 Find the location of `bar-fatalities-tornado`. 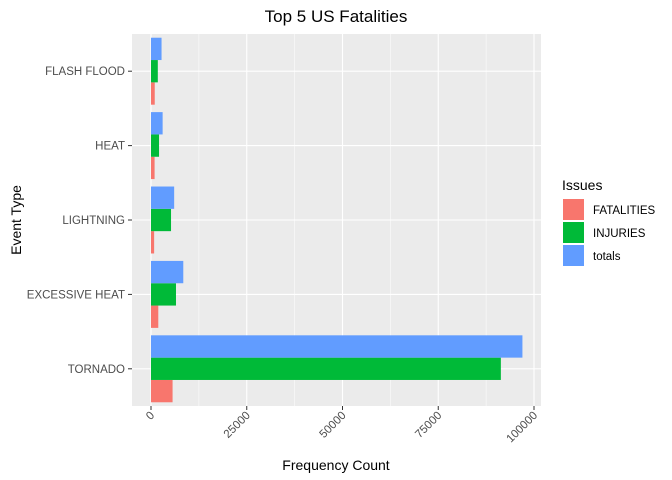

bar-fatalities-tornado is located at coordinates (162, 391).